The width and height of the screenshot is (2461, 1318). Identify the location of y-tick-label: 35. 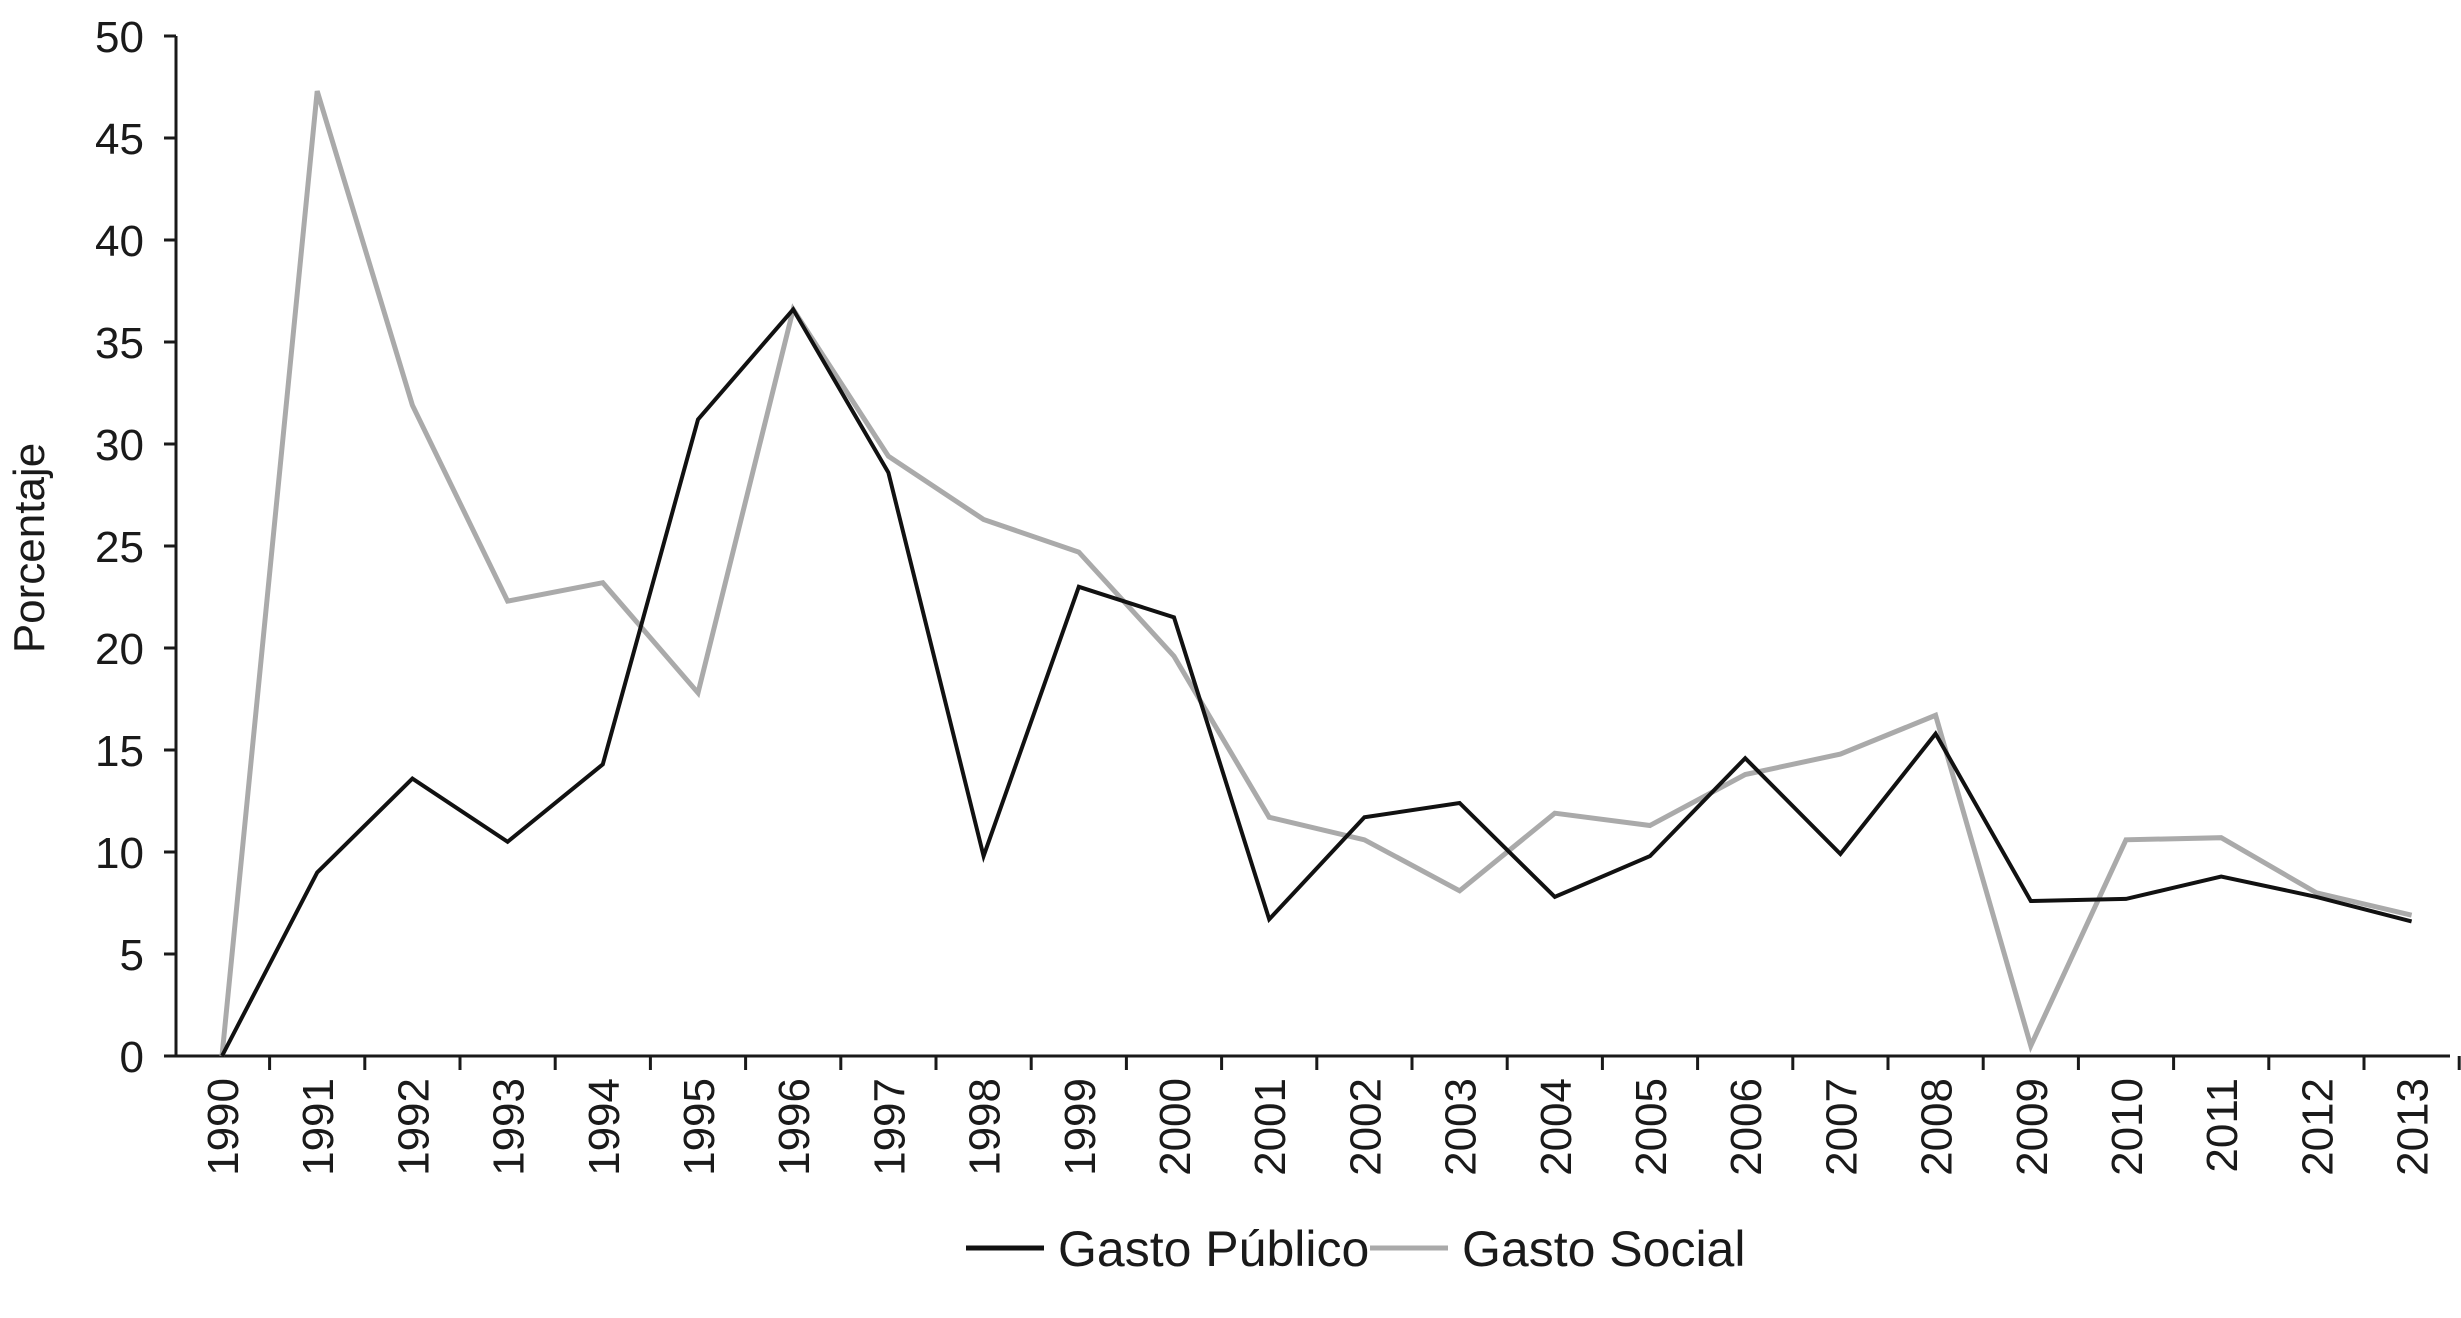
(119, 343).